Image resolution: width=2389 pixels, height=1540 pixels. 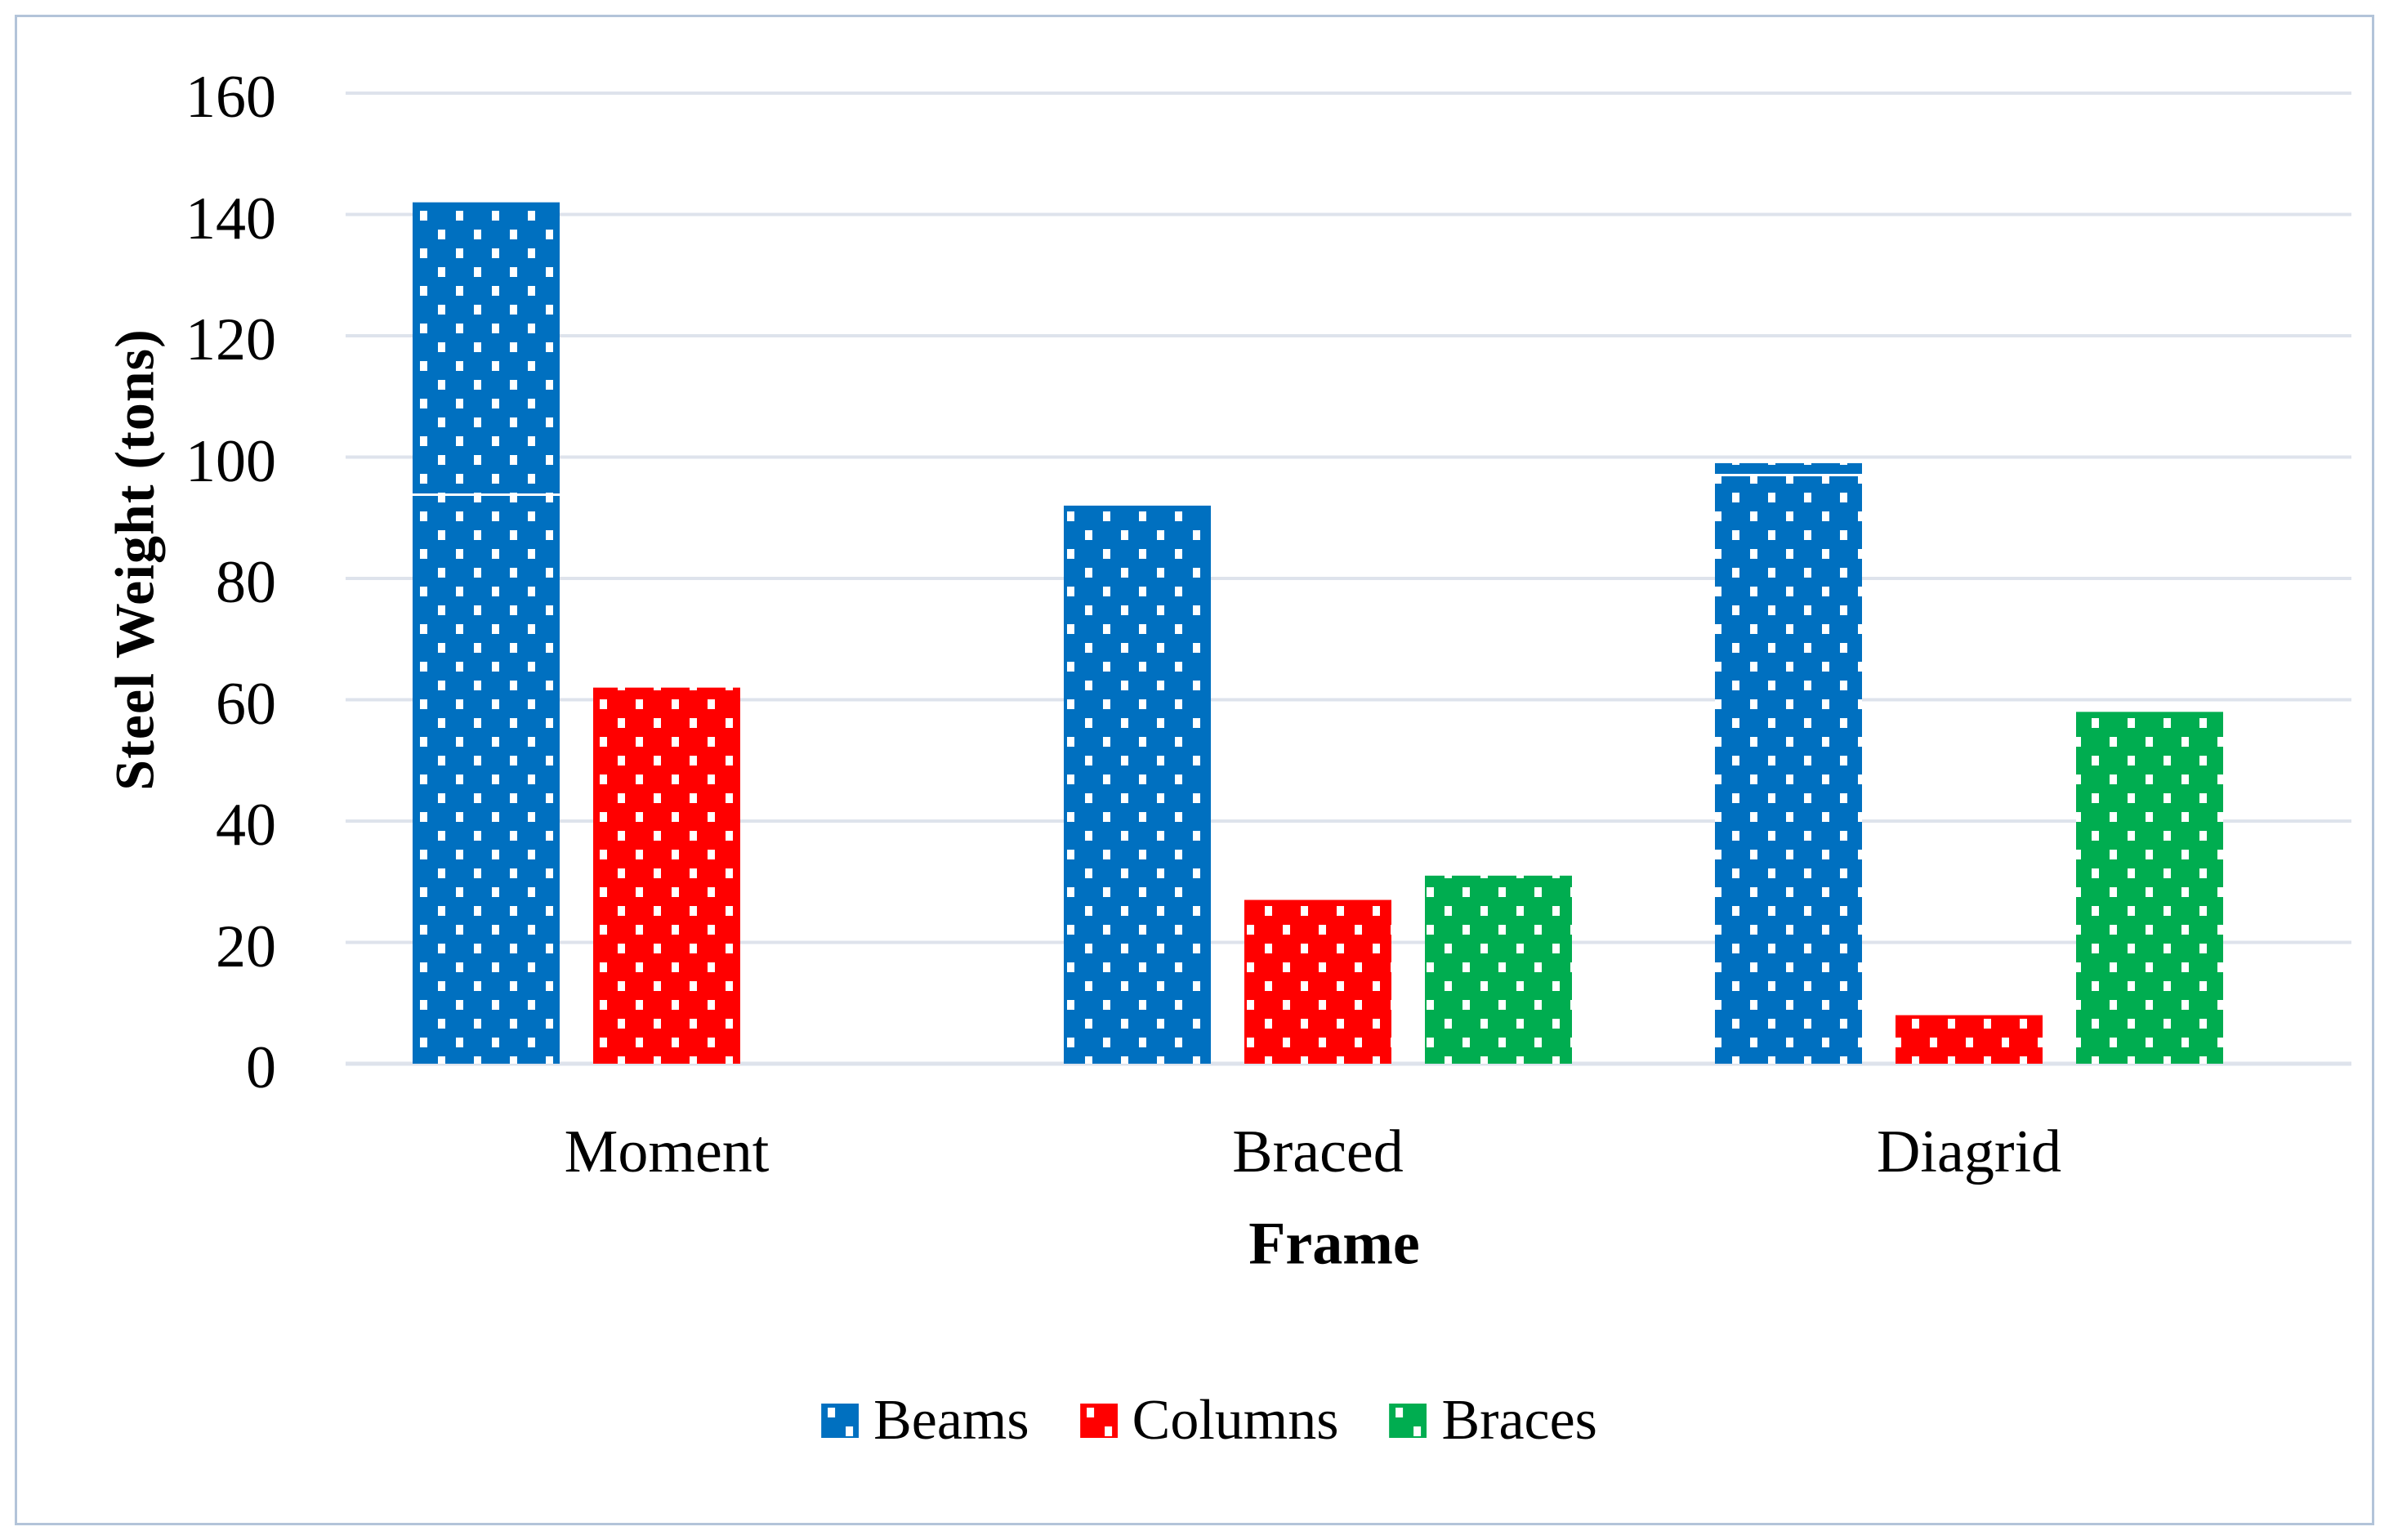 What do you see at coordinates (1408, 1421) in the screenshot?
I see `legend-swatch-braces` at bounding box center [1408, 1421].